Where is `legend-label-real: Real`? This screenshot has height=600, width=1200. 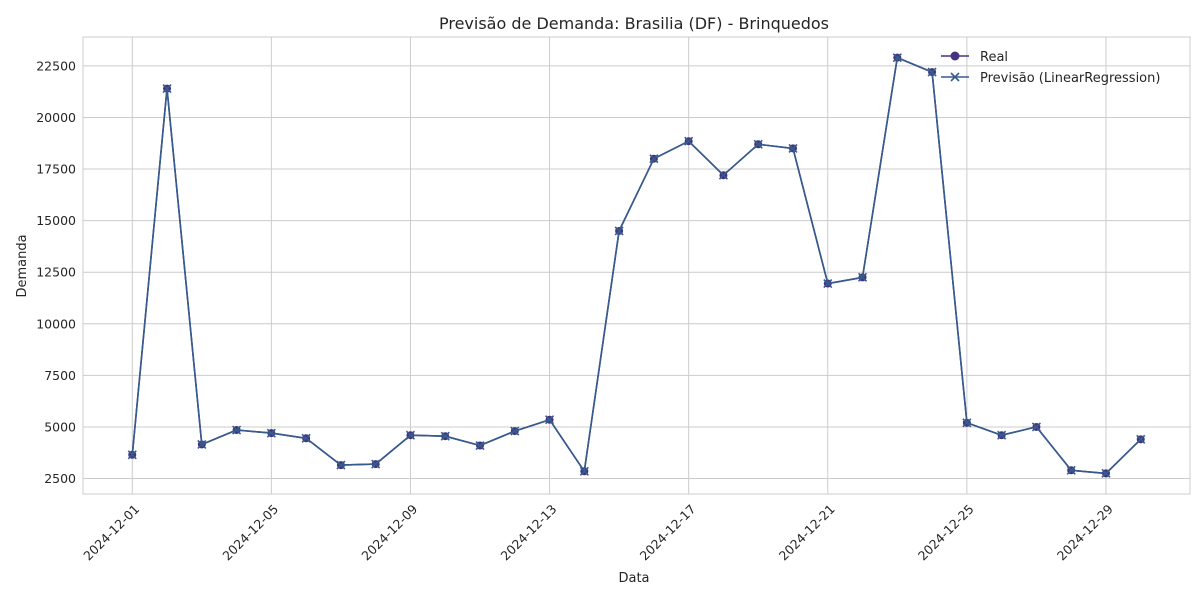 legend-label-real: Real is located at coordinates (994, 57).